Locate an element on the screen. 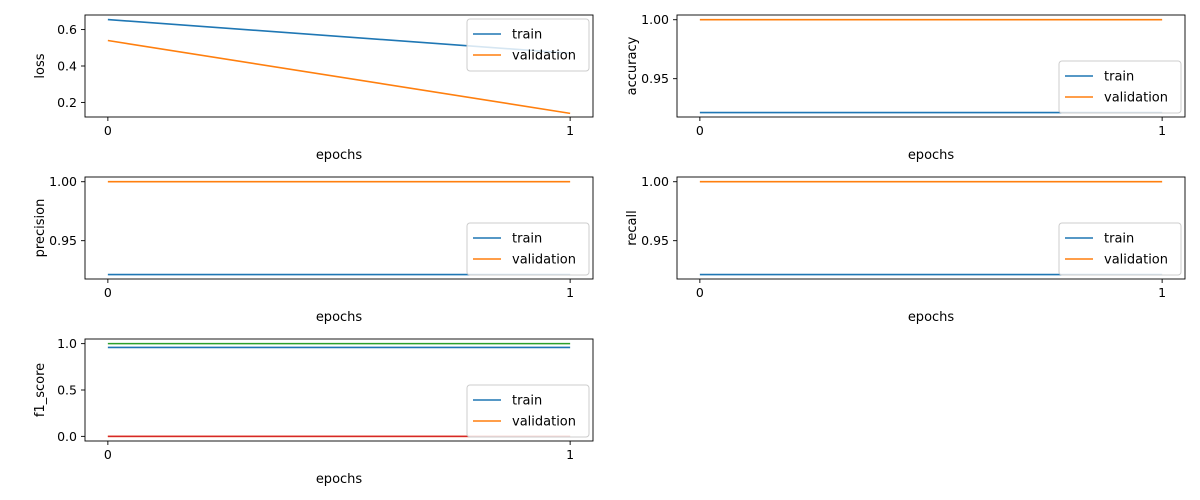 The width and height of the screenshot is (1200, 500). y-tick-label: 0.4 is located at coordinates (67, 66).